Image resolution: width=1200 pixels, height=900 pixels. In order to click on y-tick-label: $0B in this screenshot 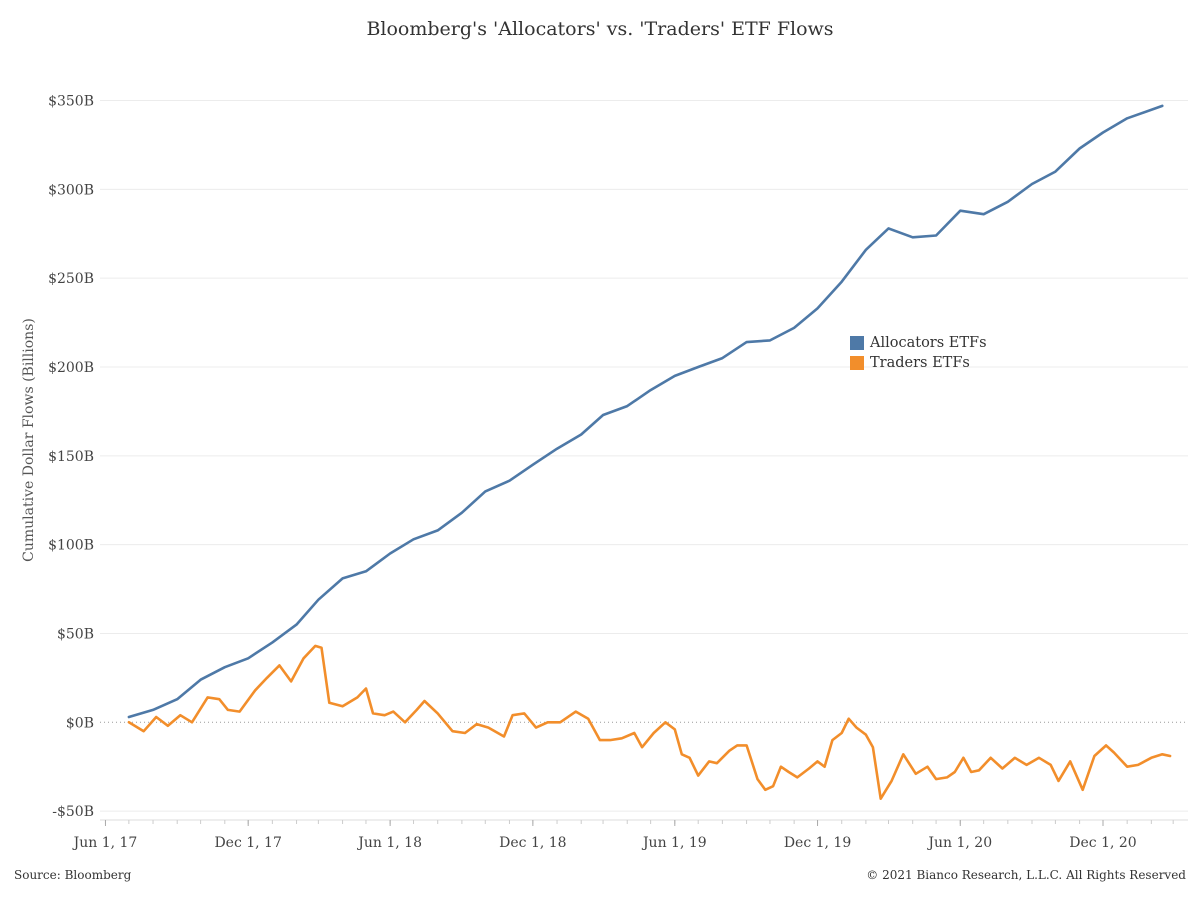, I will do `click(80, 723)`.